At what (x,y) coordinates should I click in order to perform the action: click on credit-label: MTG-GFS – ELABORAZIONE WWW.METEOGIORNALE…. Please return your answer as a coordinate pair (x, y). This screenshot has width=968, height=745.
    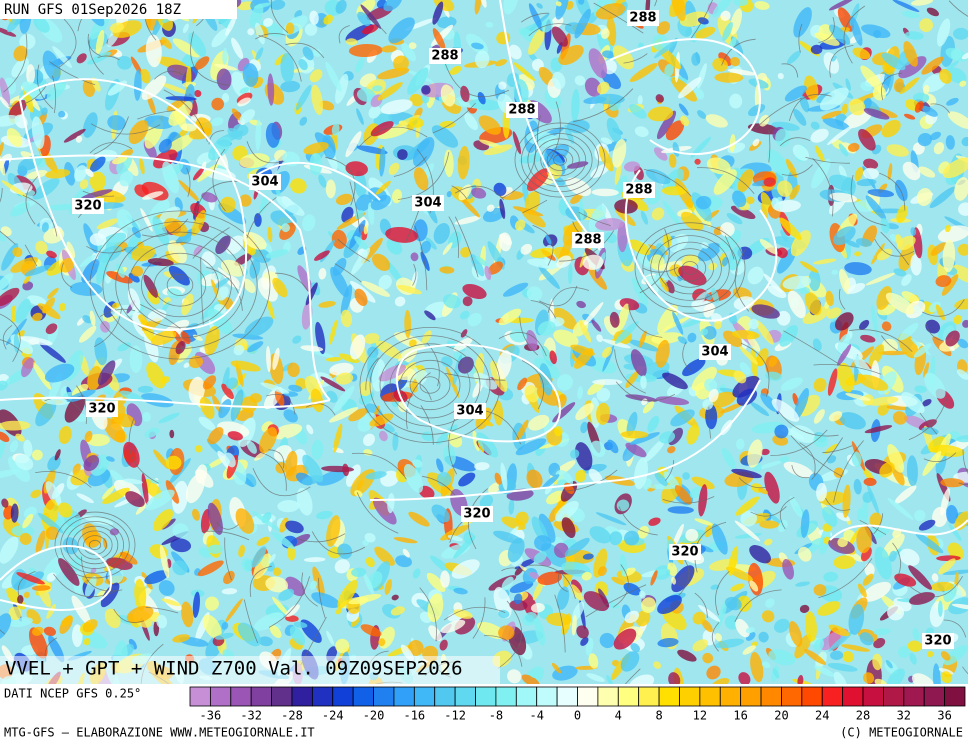
    Looking at the image, I should click on (159, 733).